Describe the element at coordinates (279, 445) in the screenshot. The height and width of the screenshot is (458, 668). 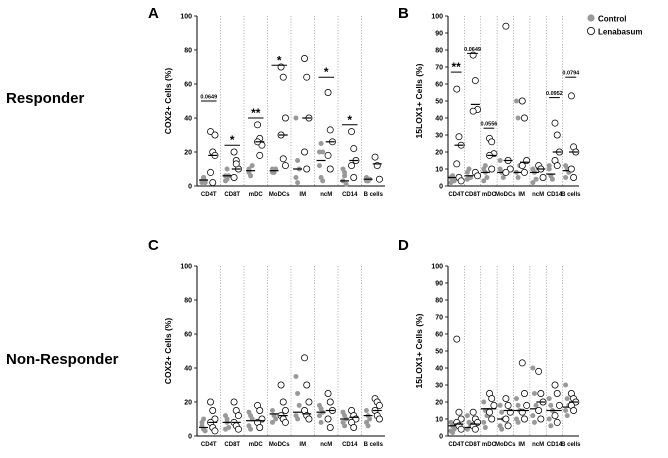
I see `panel-c-category-modcs: MoDCs` at that location.